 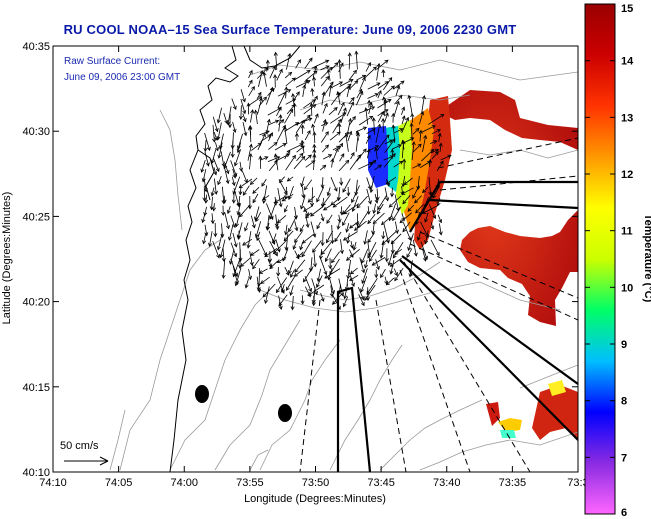 I want to click on x-tick-label: 73:55, so click(x=250, y=483).